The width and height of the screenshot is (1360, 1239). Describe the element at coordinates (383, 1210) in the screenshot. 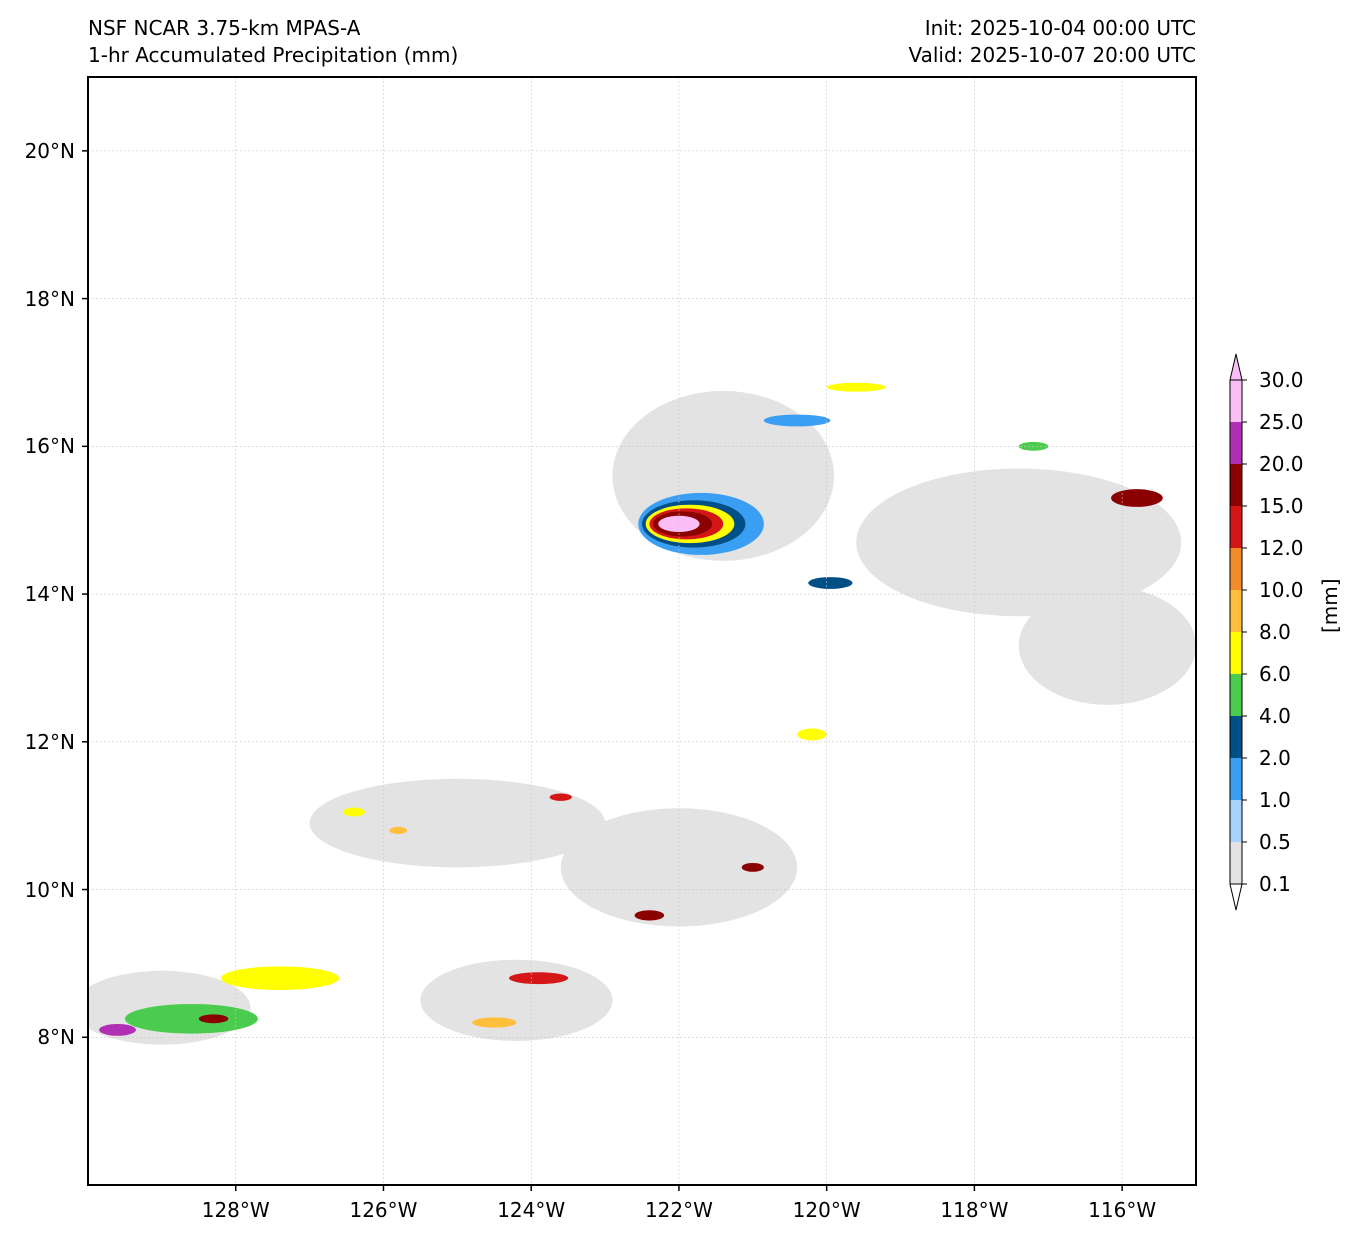

I see `lon-tick-label: 126°W` at that location.